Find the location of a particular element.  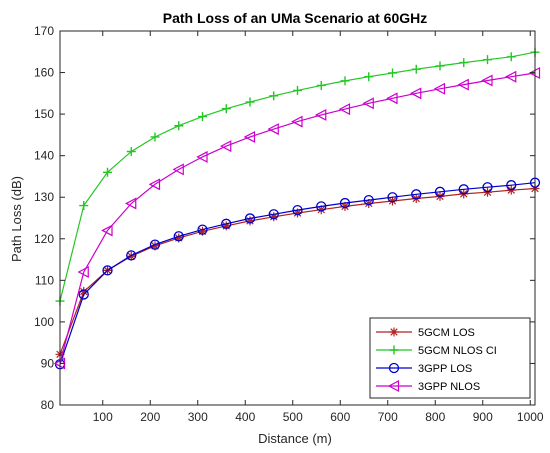

y-tick-label: 150 is located at coordinates (44, 114).